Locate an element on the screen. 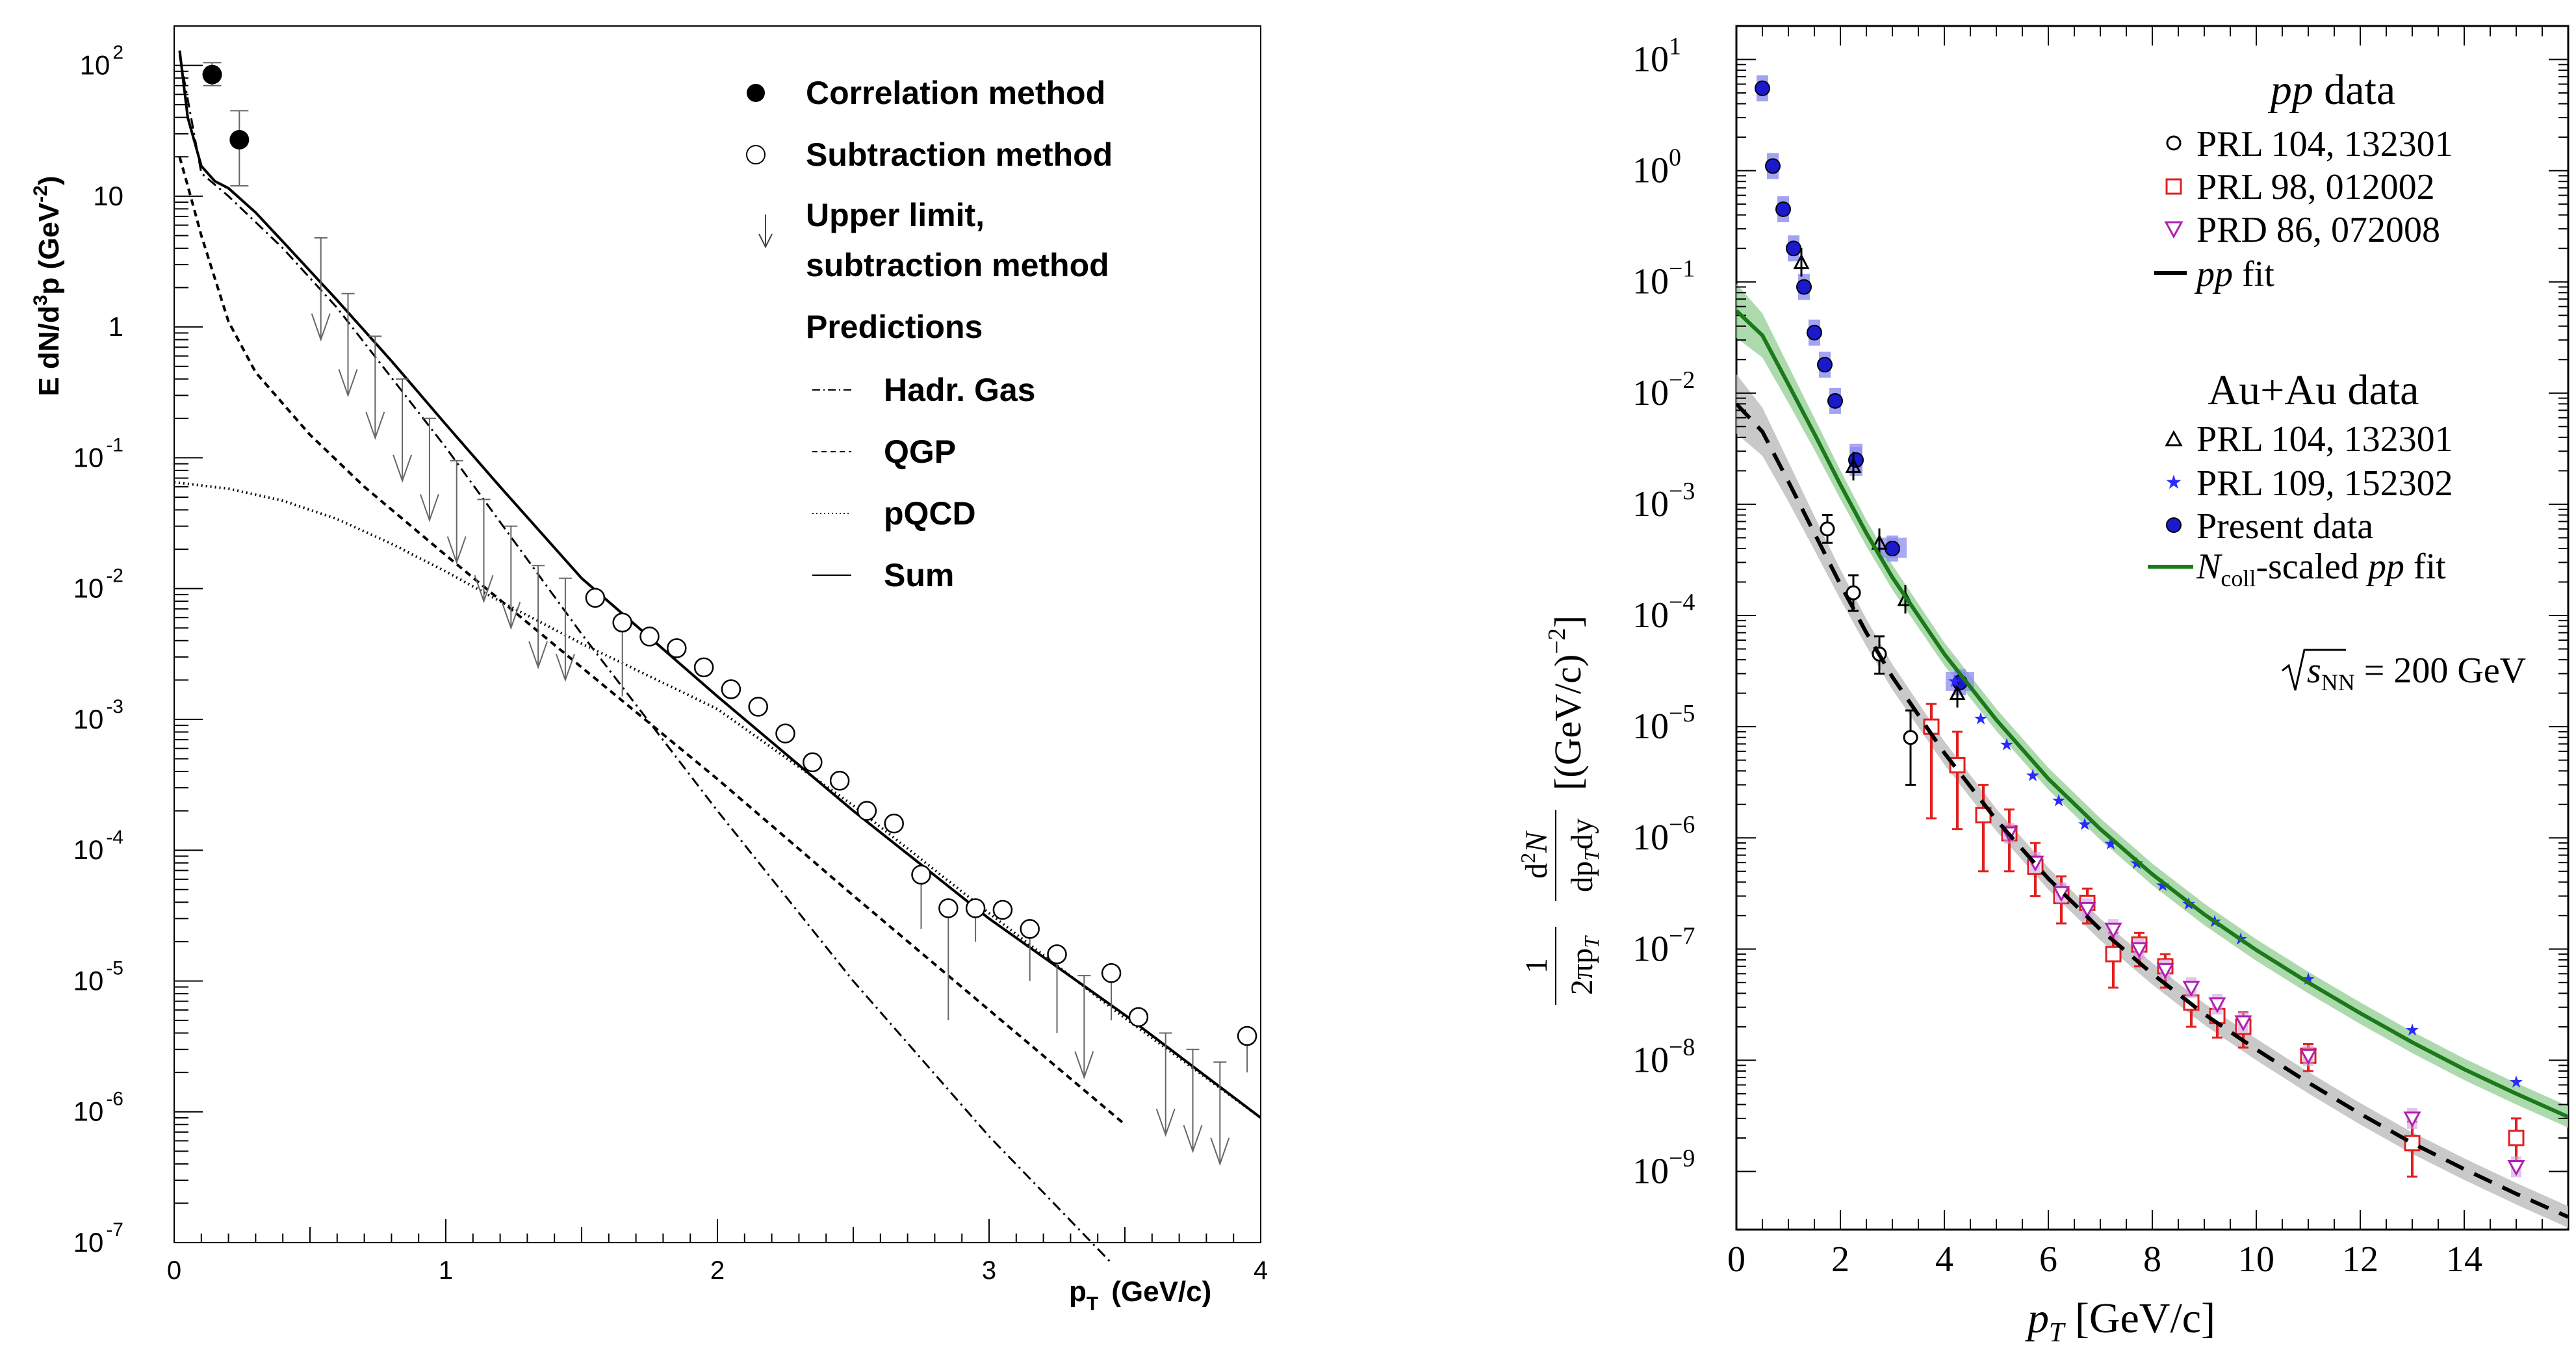 This screenshot has height=1357, width=2576. svg-text: d2N is located at coordinates (1535, 854).